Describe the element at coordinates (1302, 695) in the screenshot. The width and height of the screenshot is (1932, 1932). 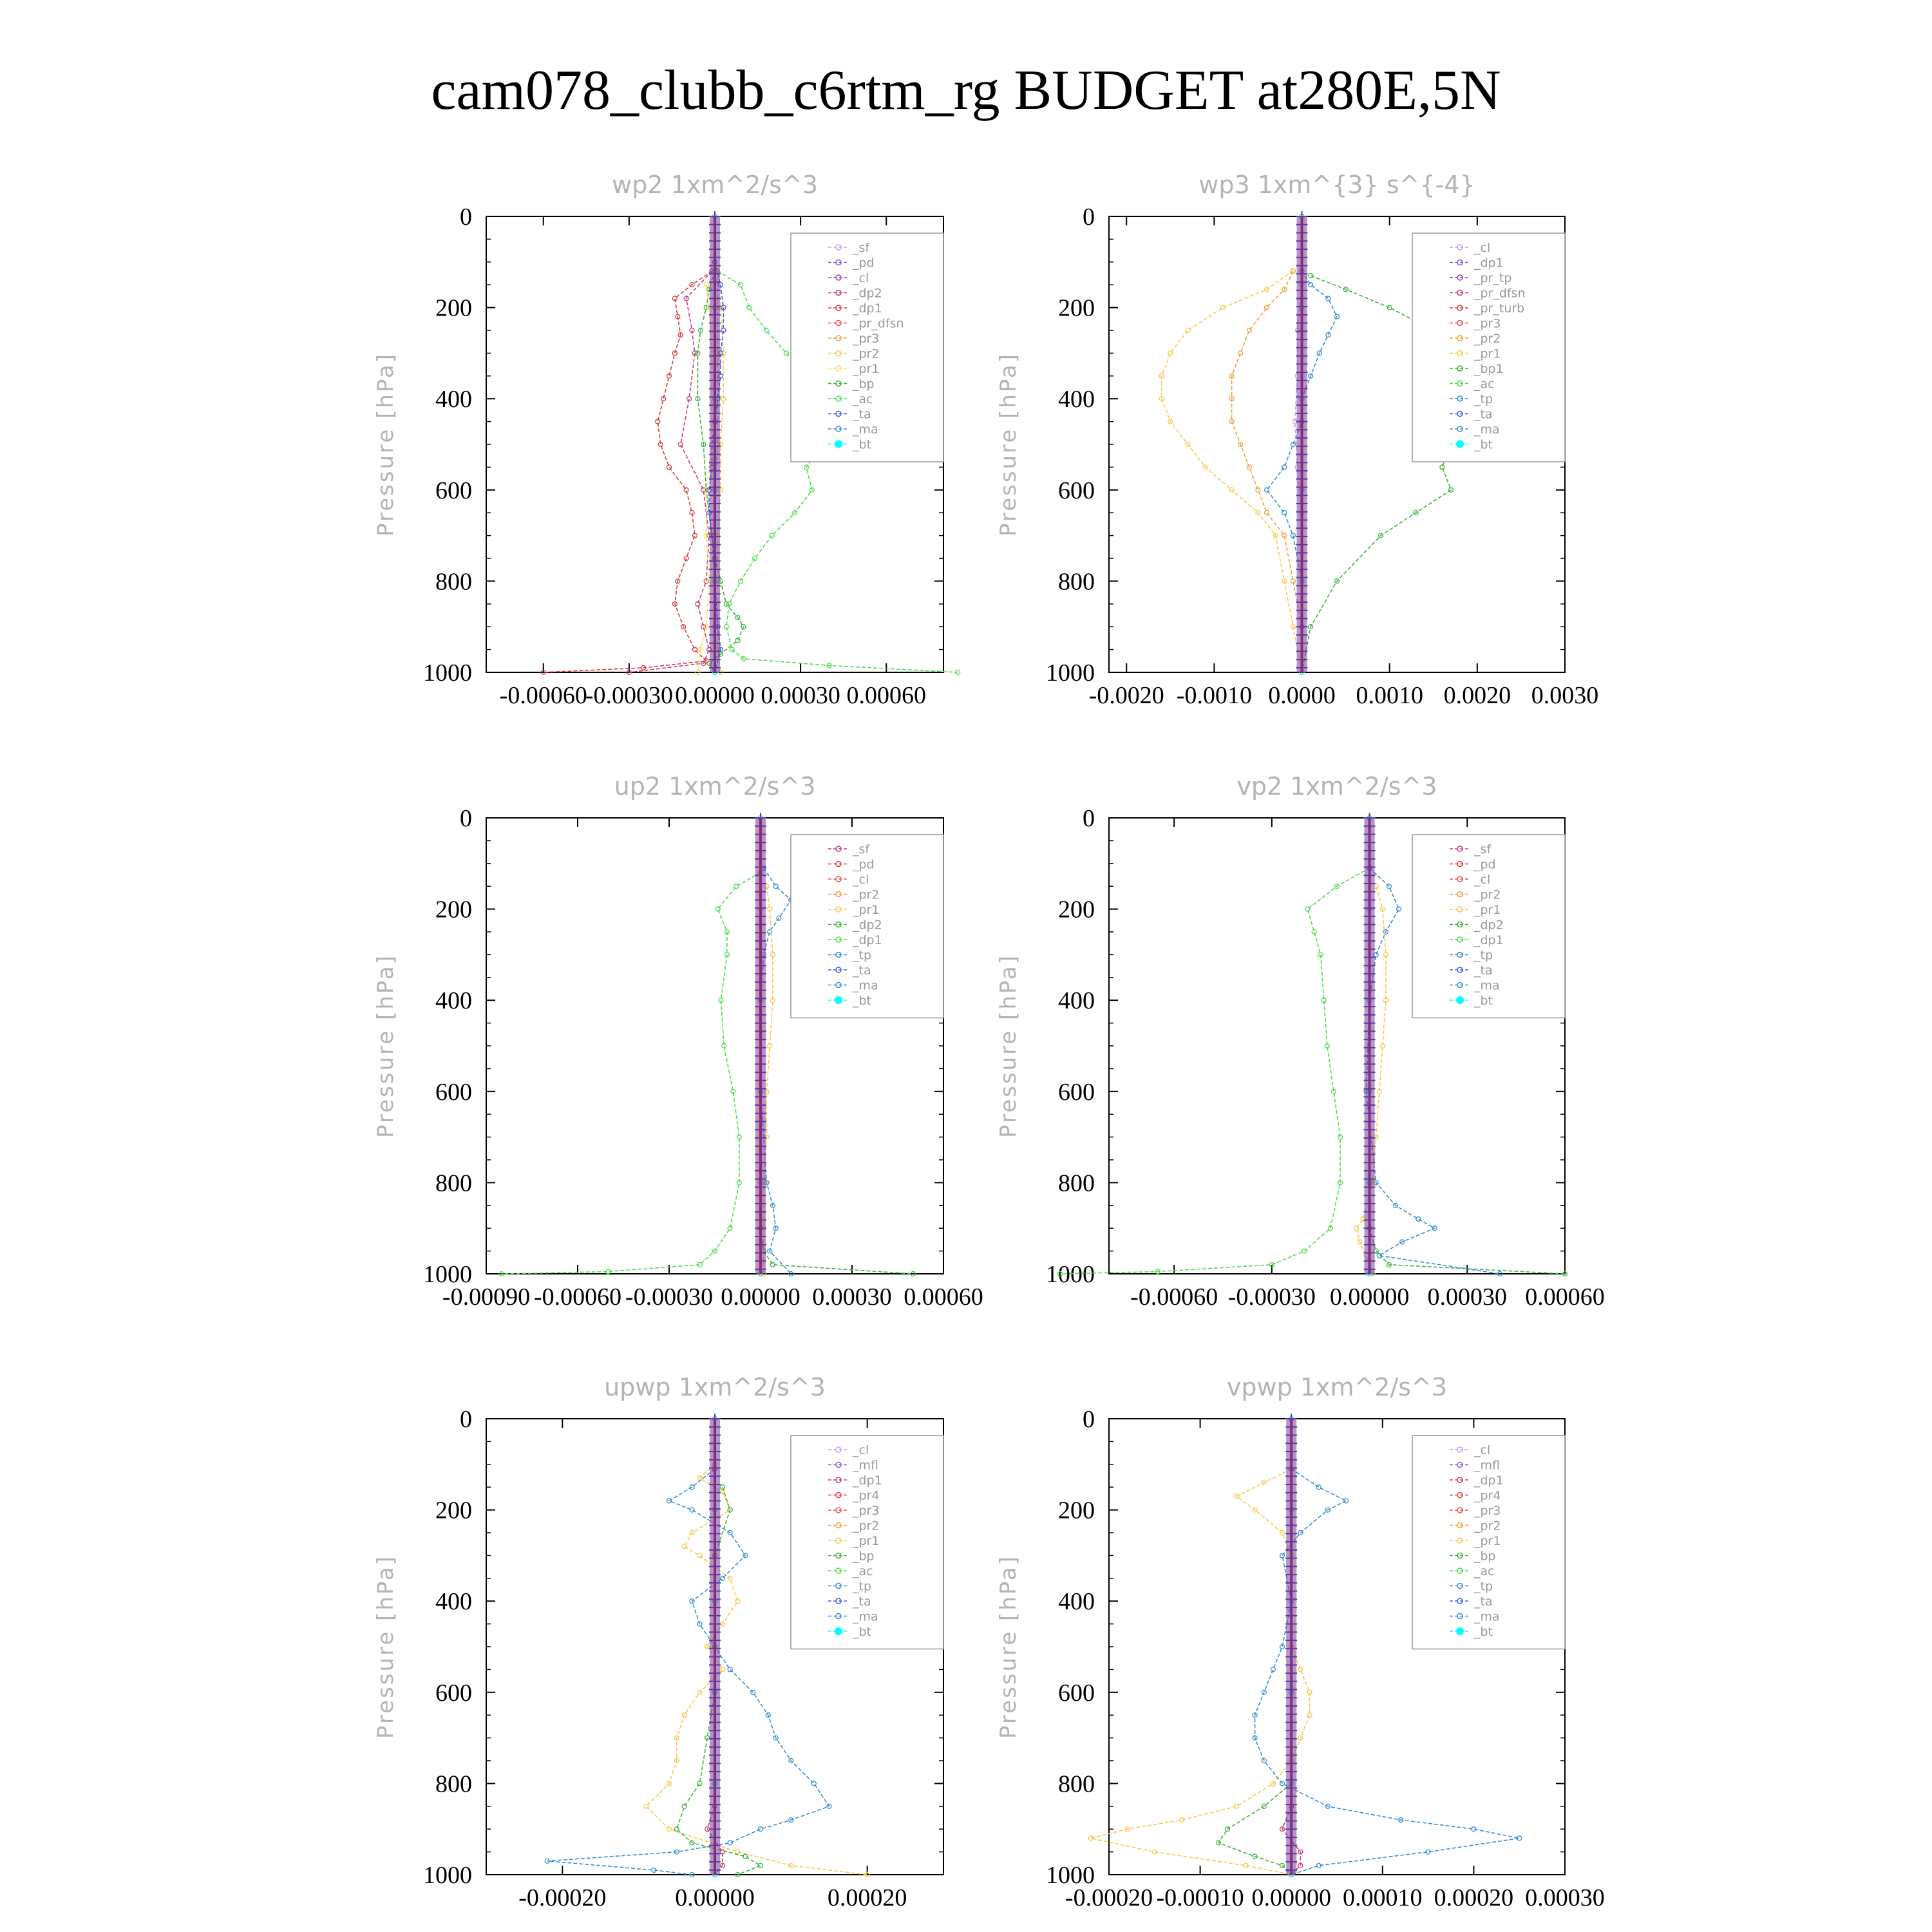
I see `x-tick-label: 0.0000` at that location.